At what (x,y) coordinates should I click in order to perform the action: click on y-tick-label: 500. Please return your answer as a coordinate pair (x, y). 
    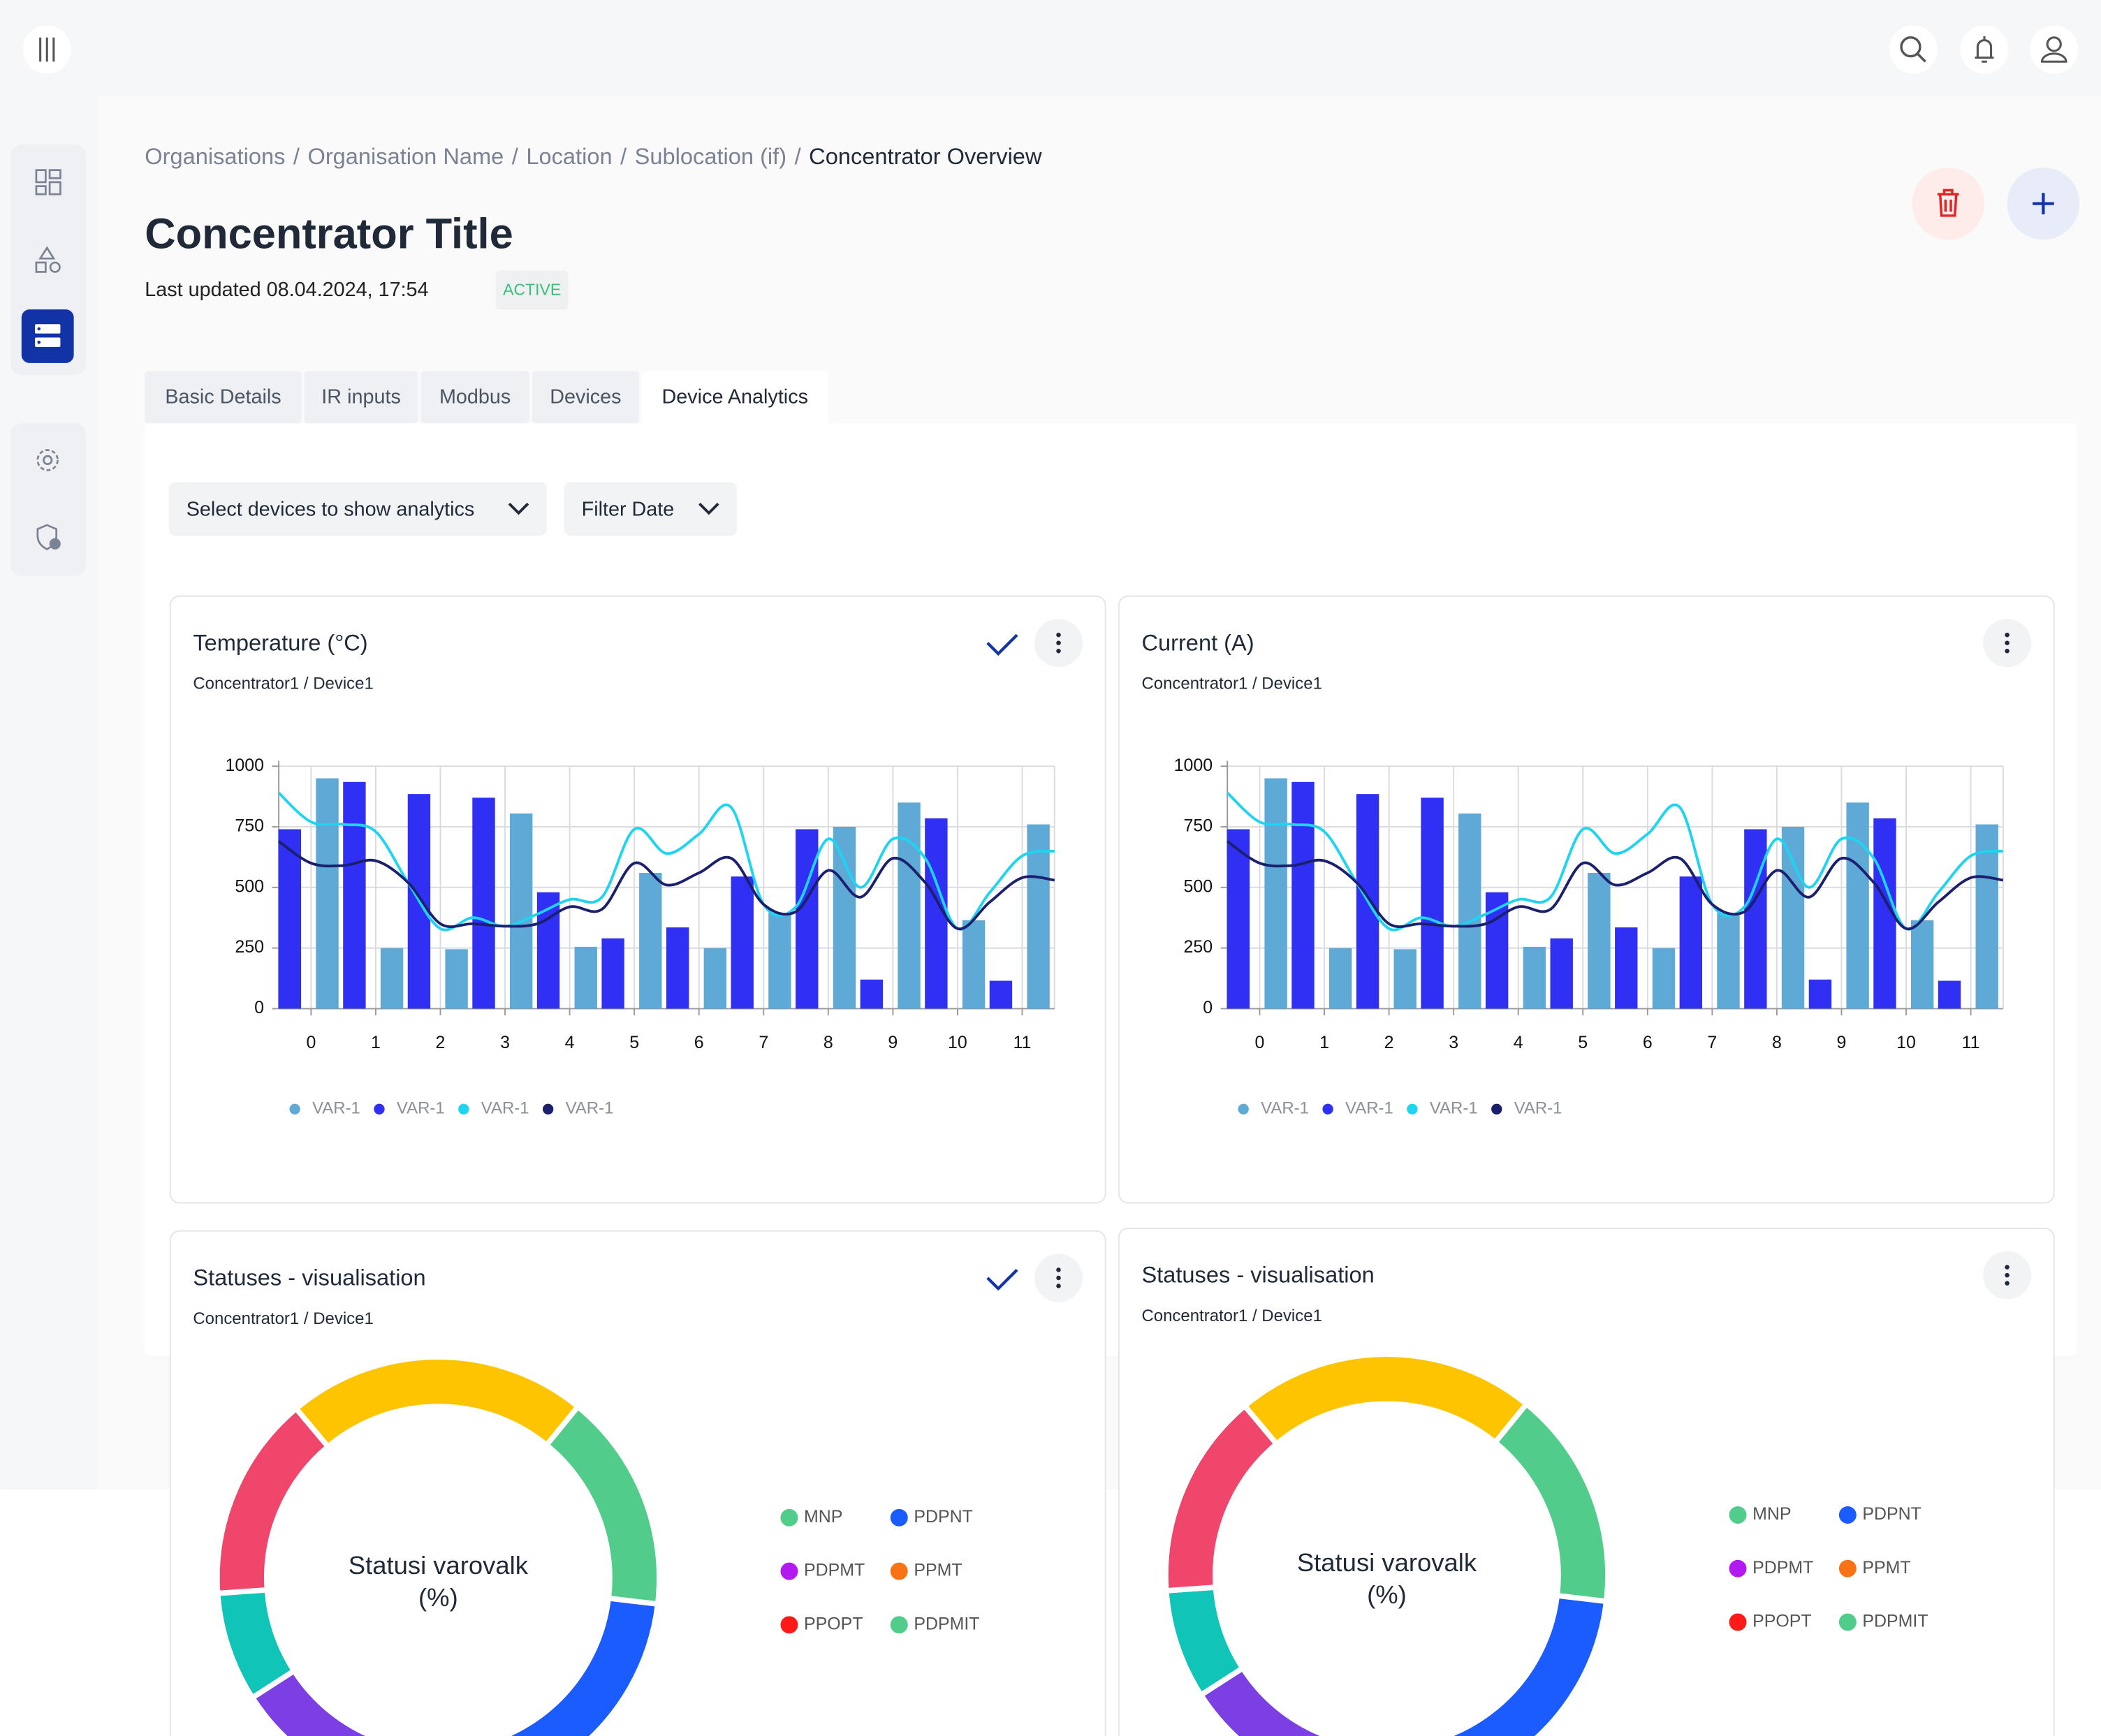
    Looking at the image, I should click on (1198, 886).